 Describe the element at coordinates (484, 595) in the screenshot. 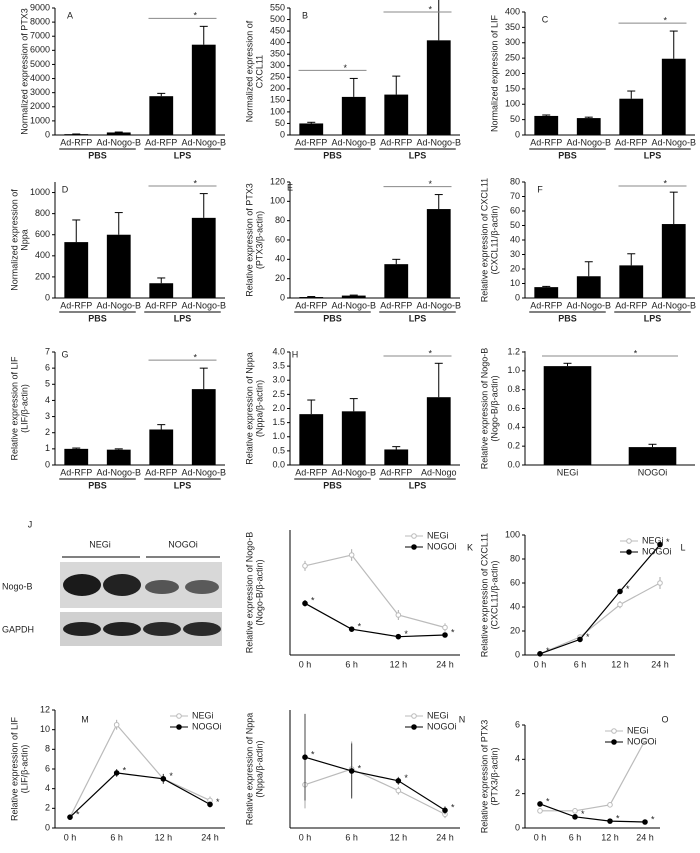

I see `y-axis-label: Relative expression of CXCL11` at that location.